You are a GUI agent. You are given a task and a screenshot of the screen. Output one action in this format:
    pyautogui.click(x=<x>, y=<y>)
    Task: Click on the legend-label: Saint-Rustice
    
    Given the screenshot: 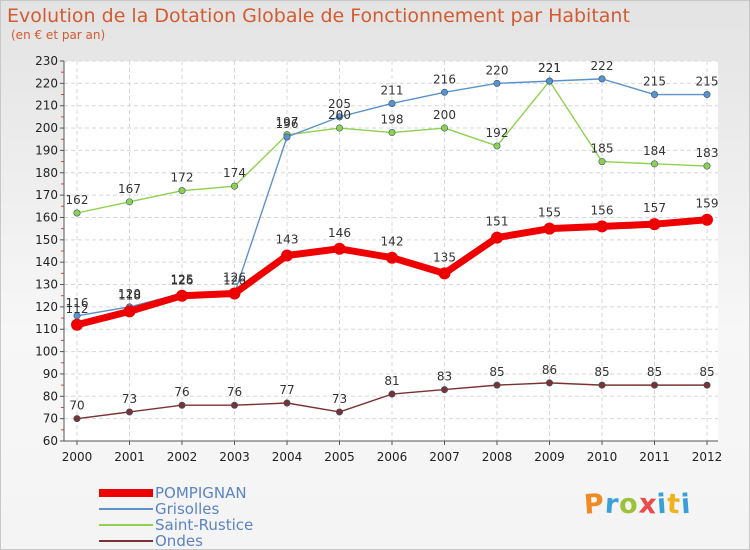 What is the action you would take?
    pyautogui.click(x=204, y=525)
    